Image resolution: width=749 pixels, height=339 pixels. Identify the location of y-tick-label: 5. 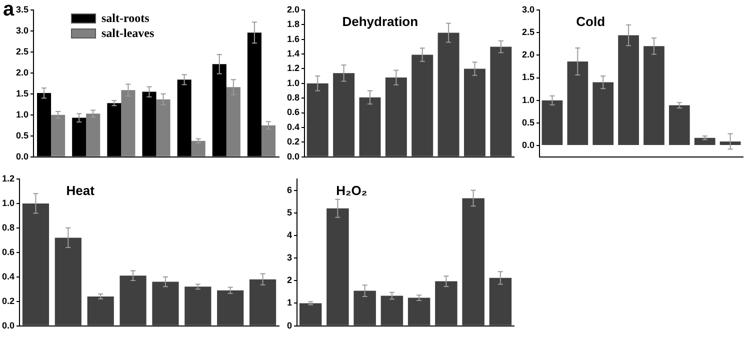
(289, 212).